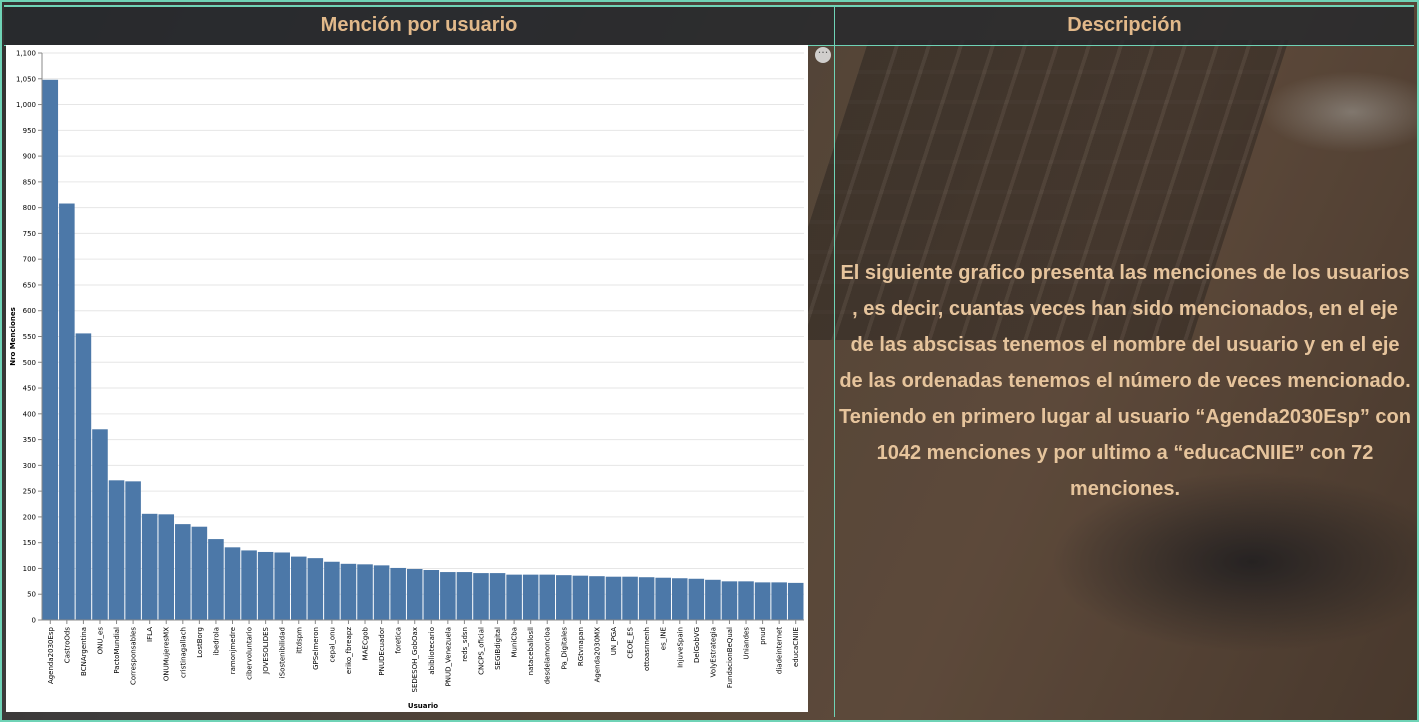  Describe the element at coordinates (614, 641) in the screenshot. I see `x-tick-label: UN_PGA` at that location.